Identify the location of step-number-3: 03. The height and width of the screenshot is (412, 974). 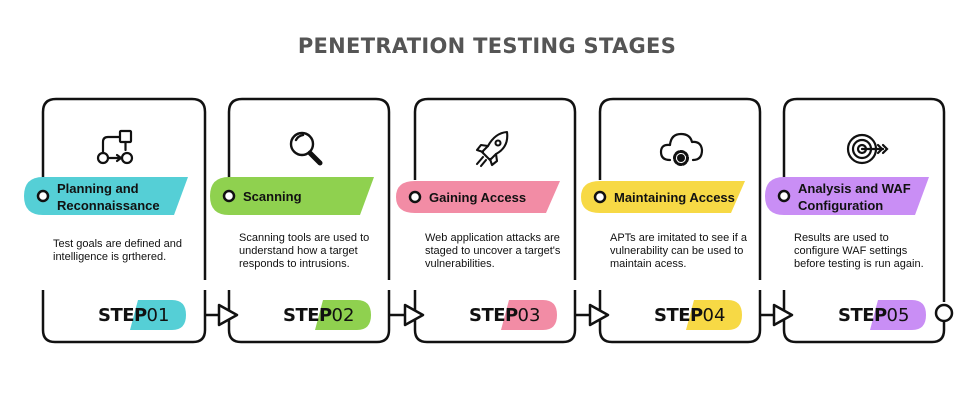
(529, 315).